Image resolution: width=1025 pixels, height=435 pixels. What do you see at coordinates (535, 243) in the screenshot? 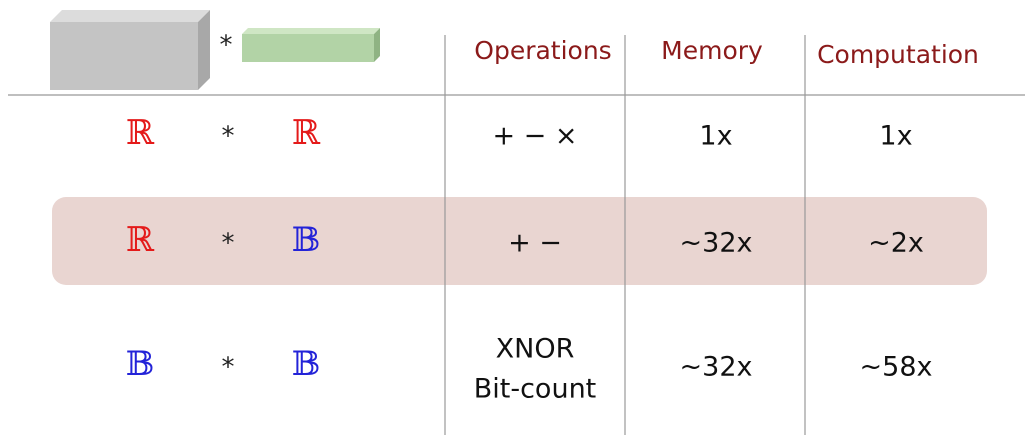
I see `operations: + −` at bounding box center [535, 243].